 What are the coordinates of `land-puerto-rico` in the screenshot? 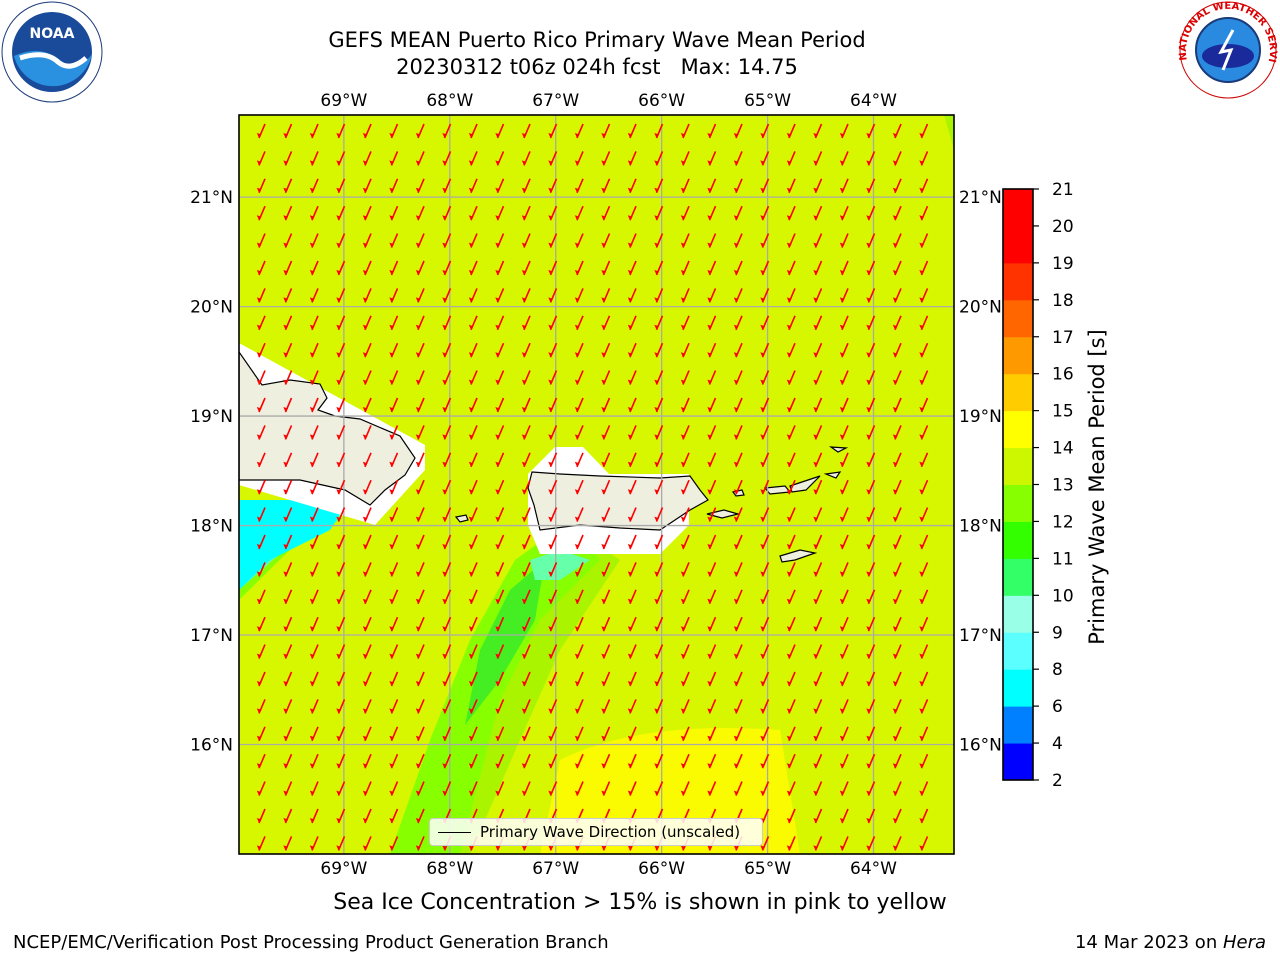 It's located at (618, 501).